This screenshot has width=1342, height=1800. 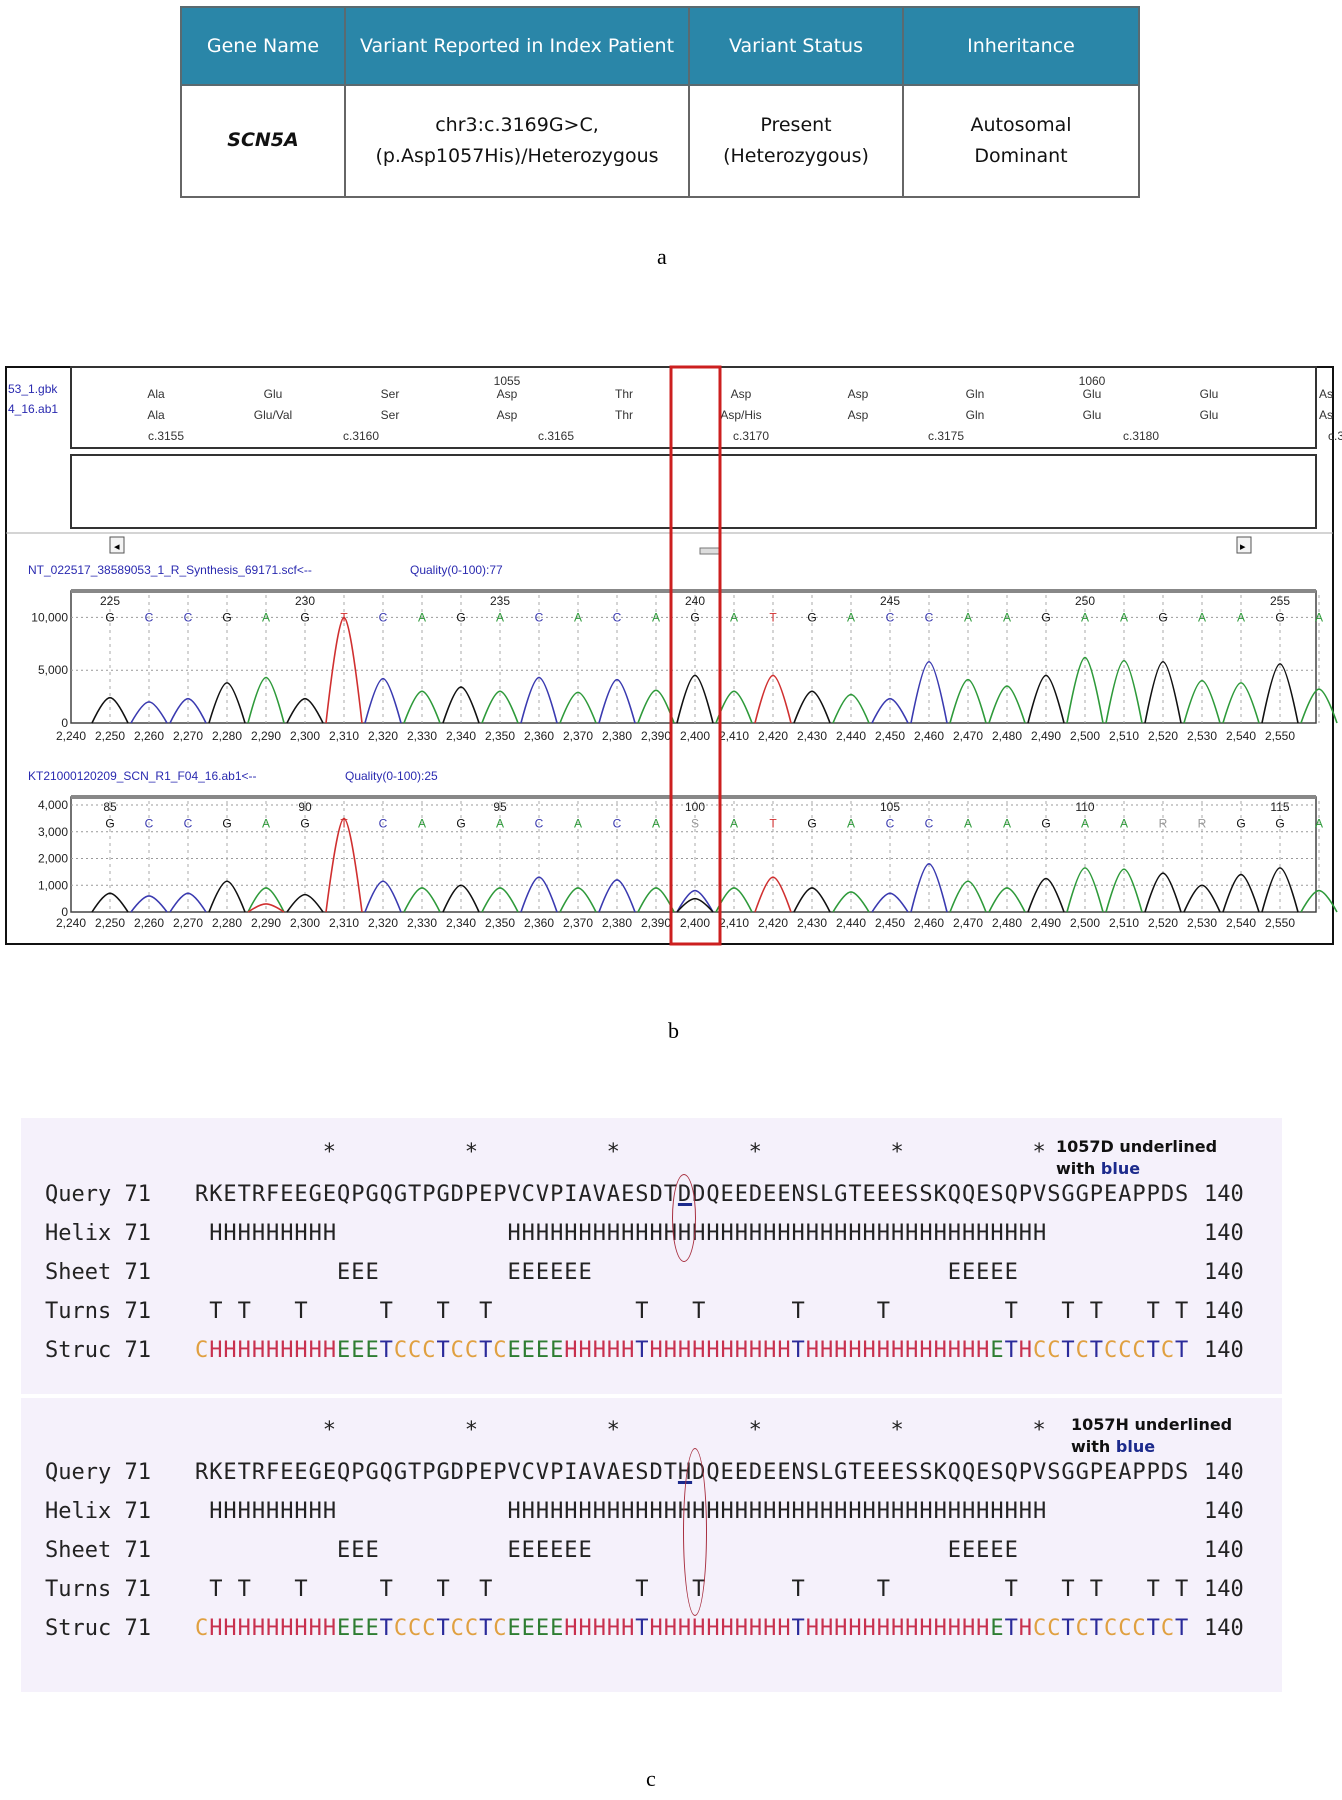 I want to click on x-tick-label: 2,310, so click(x=344, y=923).